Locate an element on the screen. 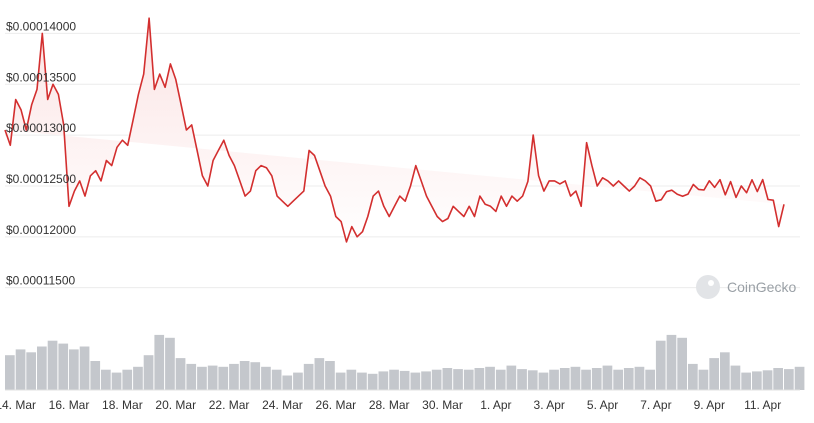  x-tick-label: 11. Apr is located at coordinates (762, 405).